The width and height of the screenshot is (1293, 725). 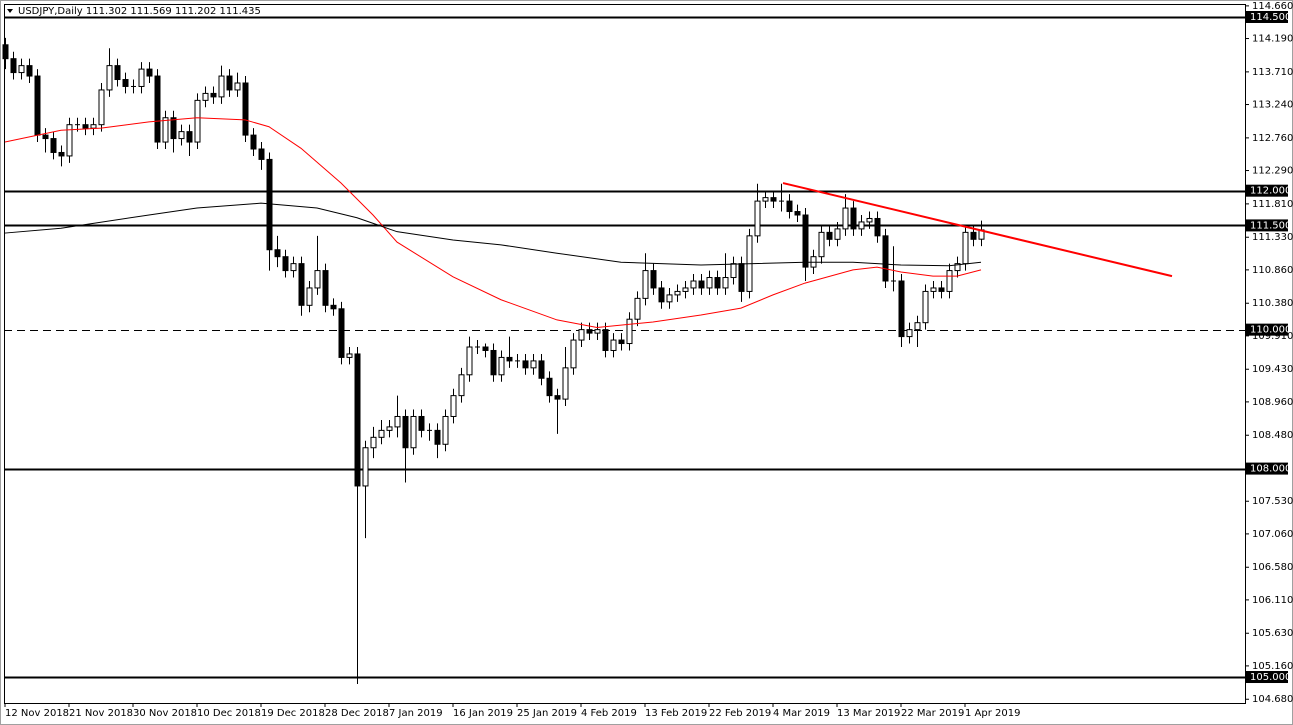 I want to click on y-tick-label: 107.060, so click(x=1272, y=534).